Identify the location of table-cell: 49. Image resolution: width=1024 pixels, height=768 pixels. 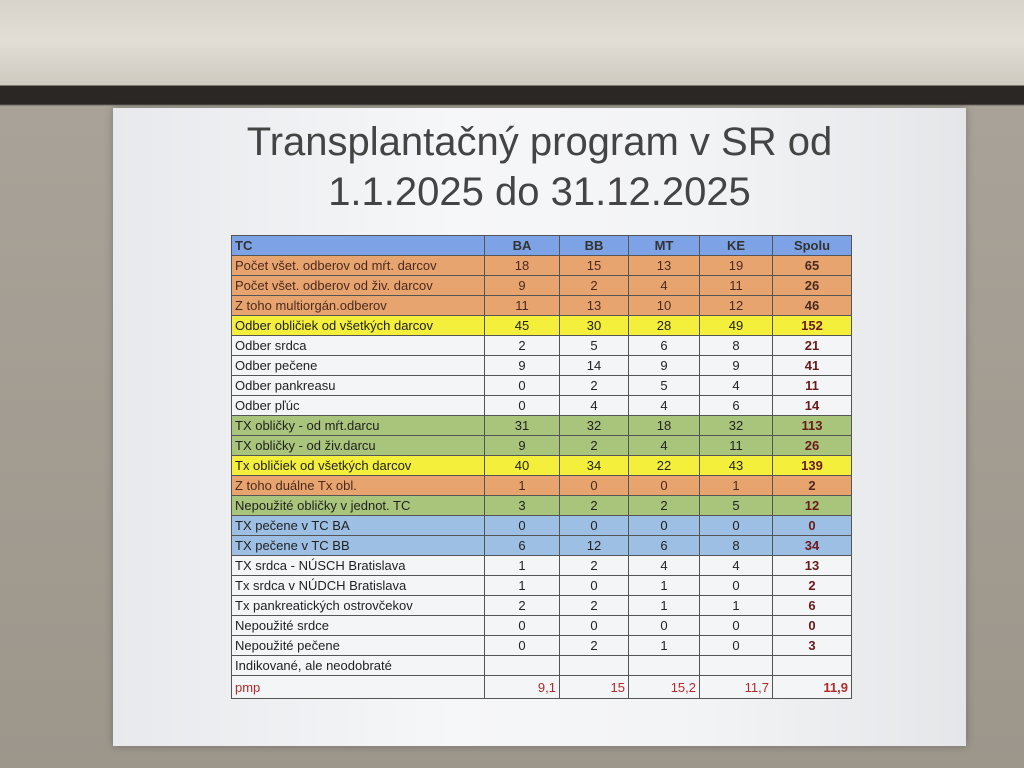
(736, 325).